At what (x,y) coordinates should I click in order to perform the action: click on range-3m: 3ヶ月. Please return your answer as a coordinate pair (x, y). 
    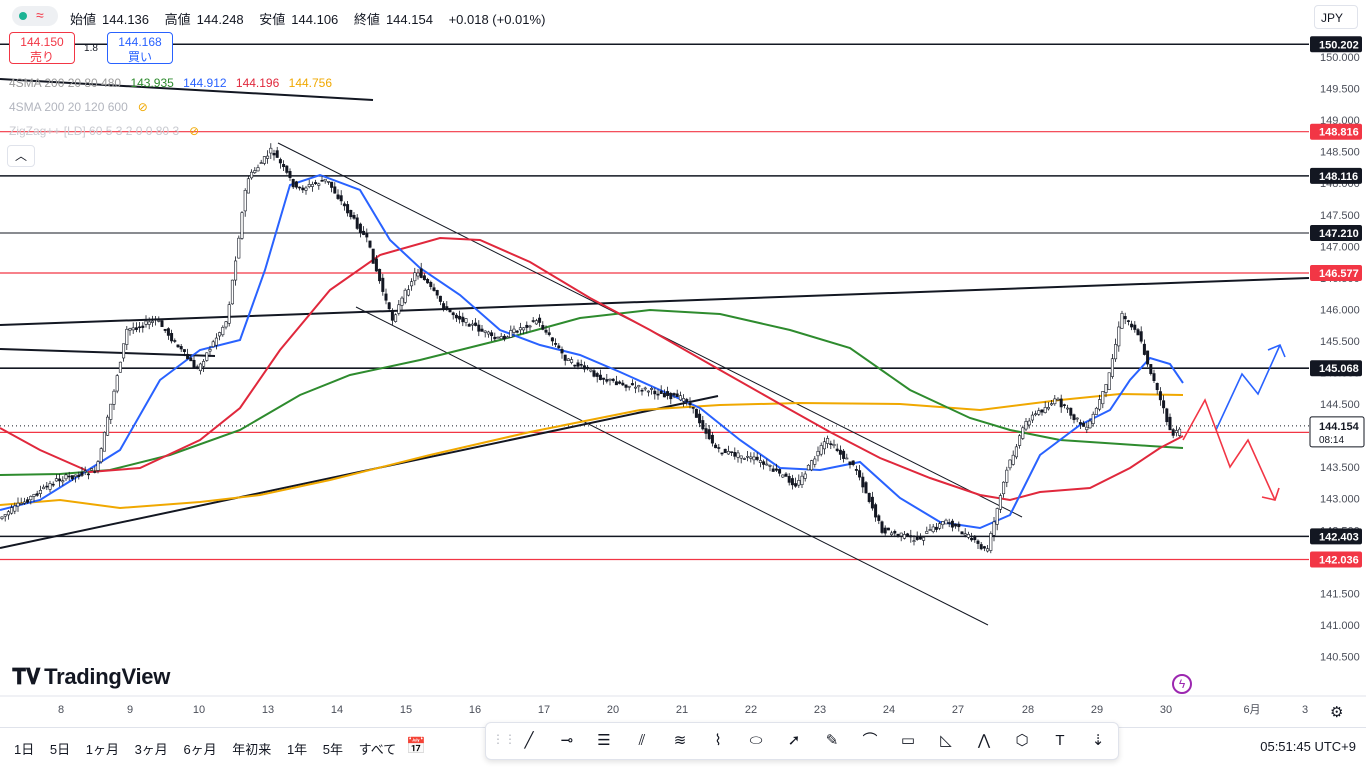
    Looking at the image, I should click on (151, 749).